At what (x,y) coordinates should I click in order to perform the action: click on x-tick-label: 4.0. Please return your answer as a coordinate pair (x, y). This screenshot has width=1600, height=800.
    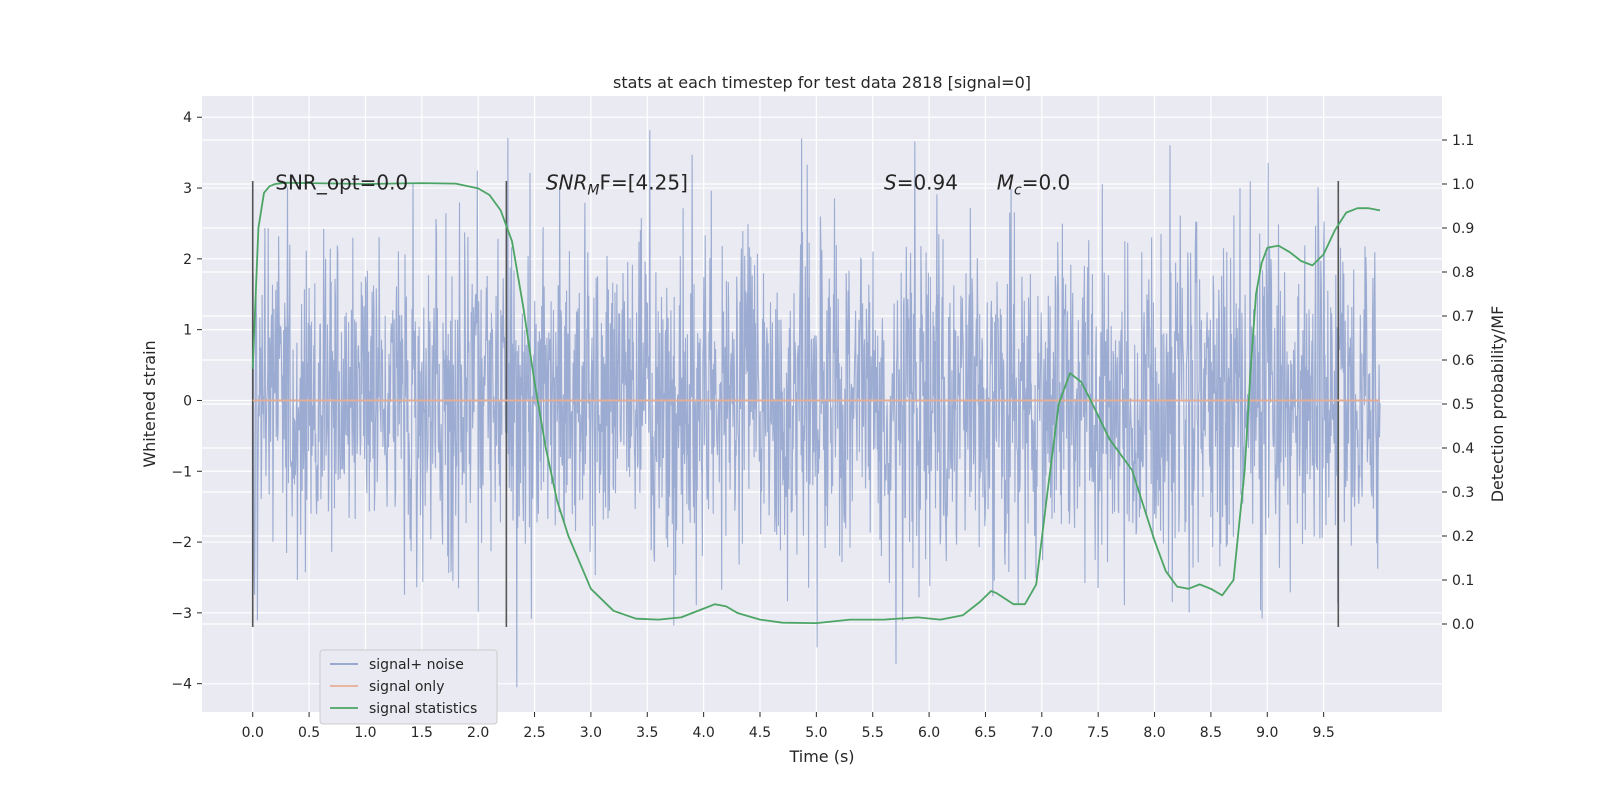
    Looking at the image, I should click on (704, 733).